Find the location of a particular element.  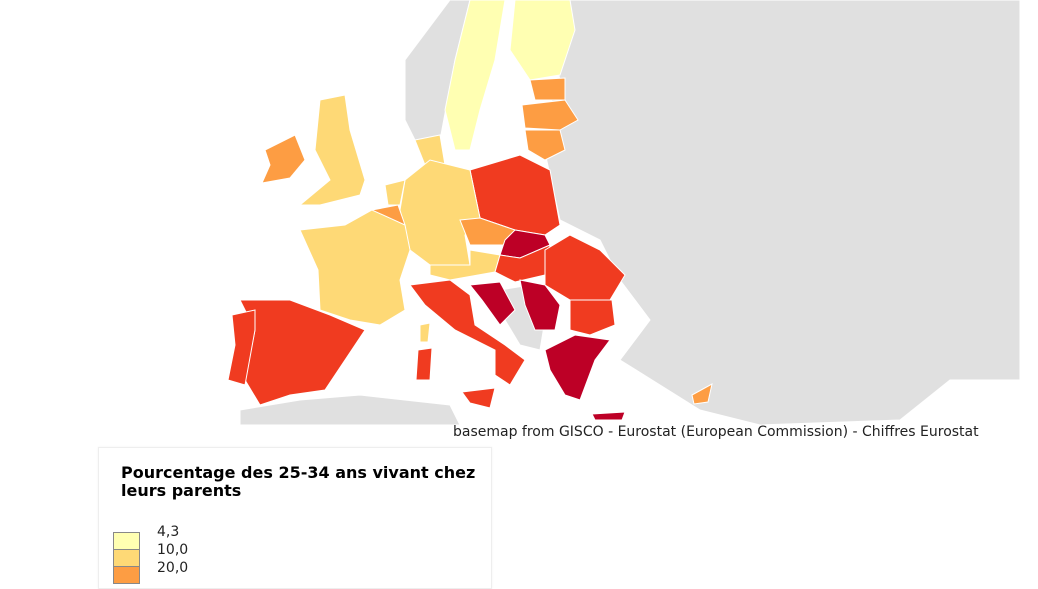

country-latvia is located at coordinates (550, 115).